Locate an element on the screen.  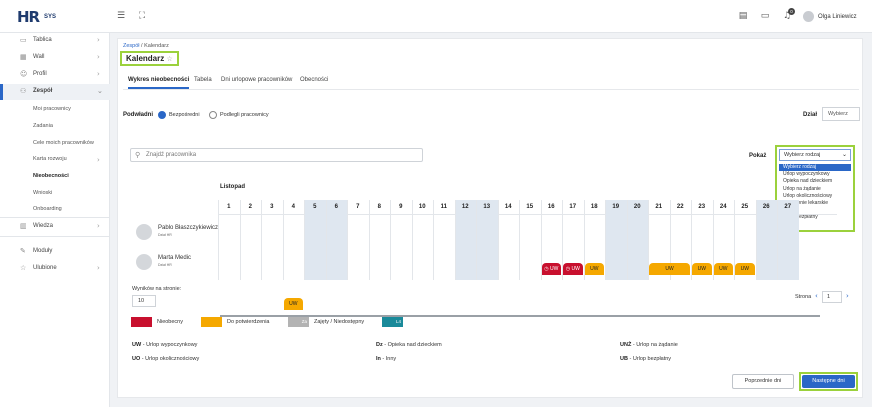
legend-label: Do potwierdzenia is located at coordinates (248, 322).